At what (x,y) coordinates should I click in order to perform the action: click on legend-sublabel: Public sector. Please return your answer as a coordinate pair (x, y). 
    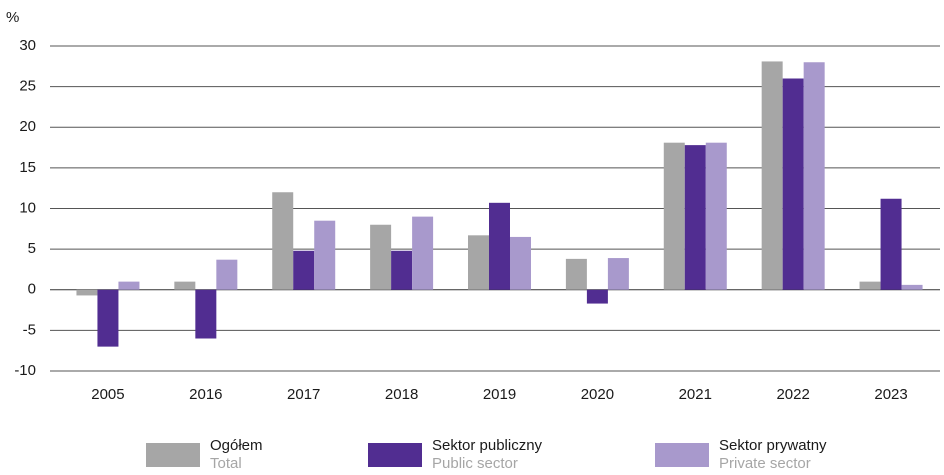
    Looking at the image, I should click on (475, 463).